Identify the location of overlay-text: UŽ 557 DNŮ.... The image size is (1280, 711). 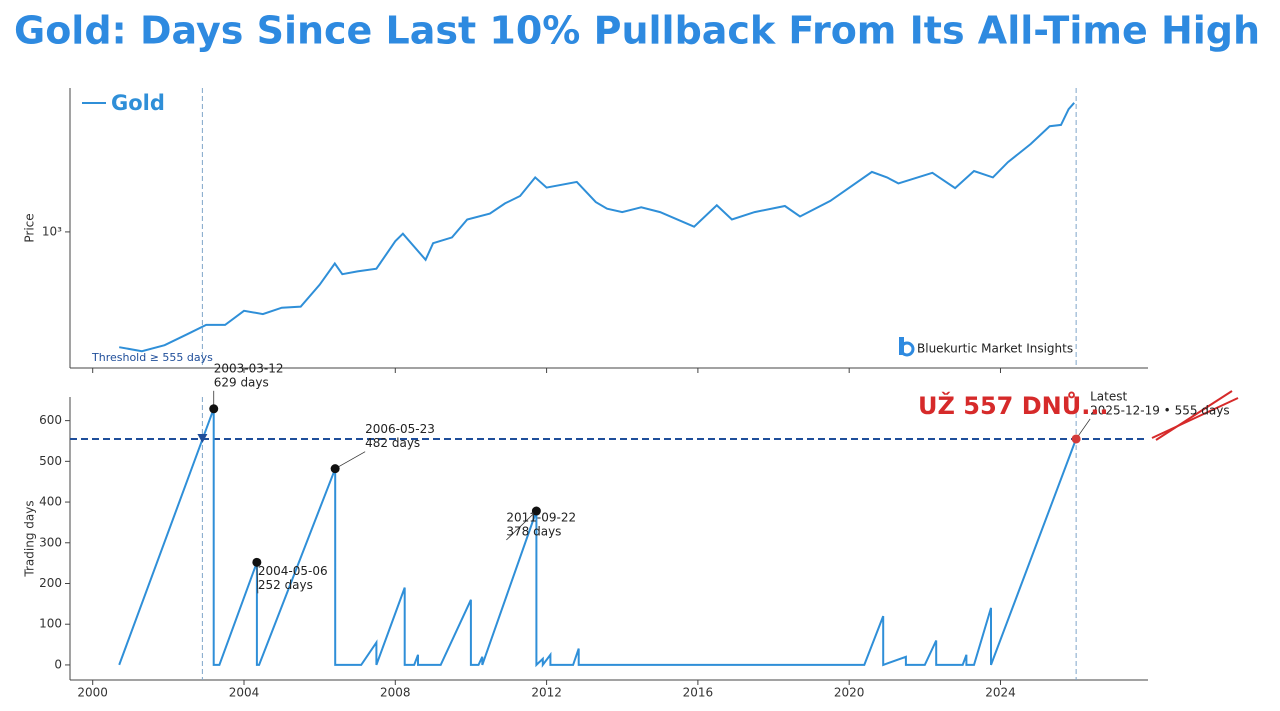
(1013, 405).